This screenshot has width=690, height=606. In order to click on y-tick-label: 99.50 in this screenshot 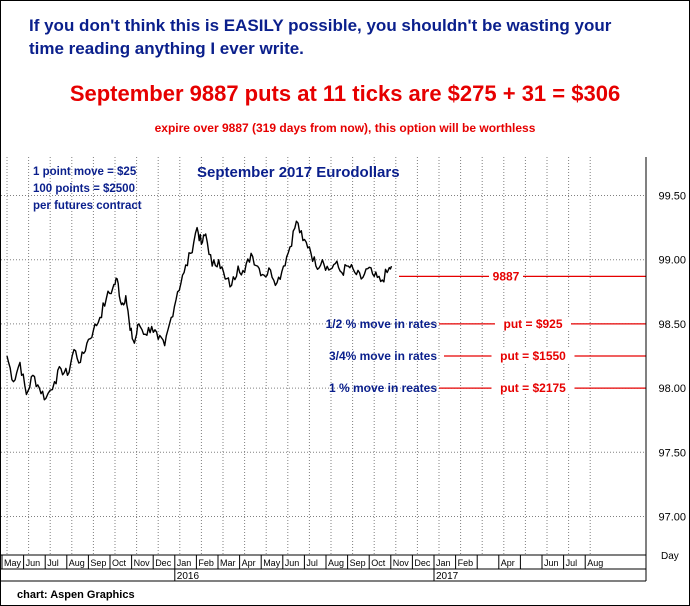, I will do `click(672, 197)`.